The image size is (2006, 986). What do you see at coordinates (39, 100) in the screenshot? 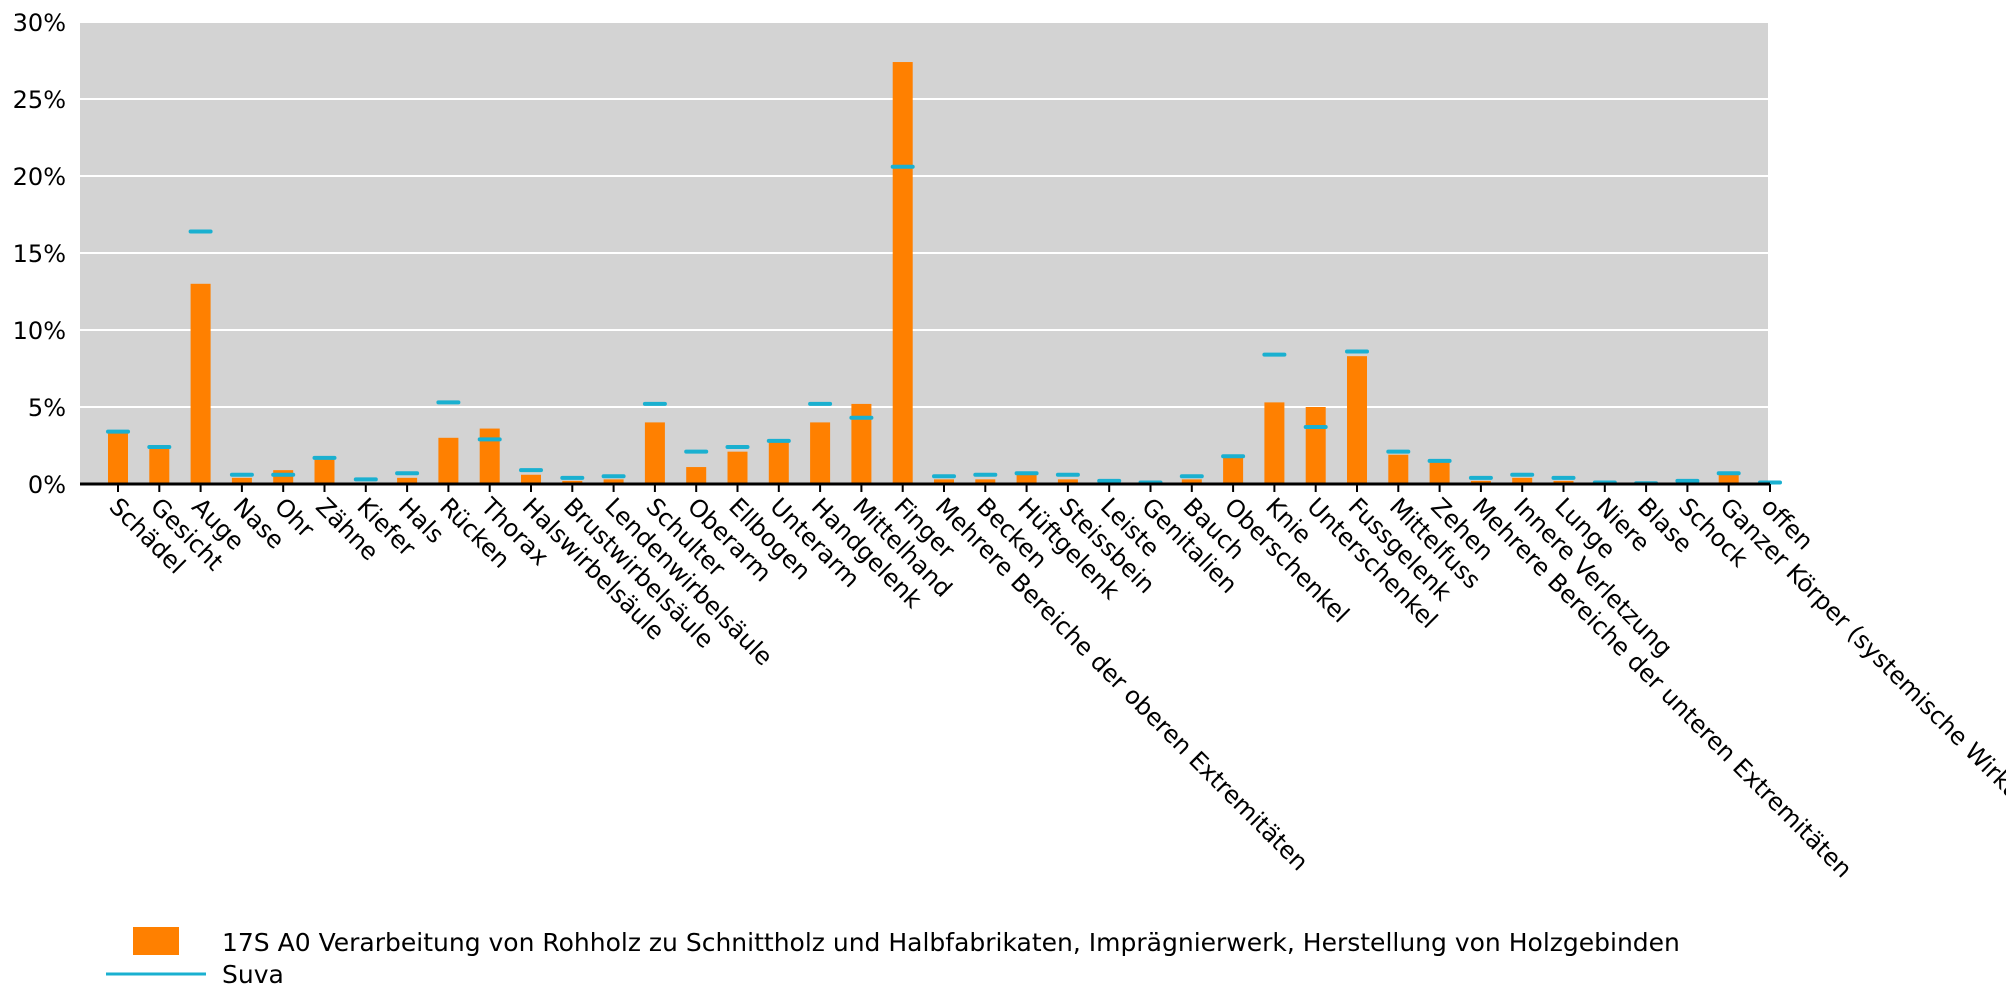
I see `y-tick-label: 25%` at bounding box center [39, 100].